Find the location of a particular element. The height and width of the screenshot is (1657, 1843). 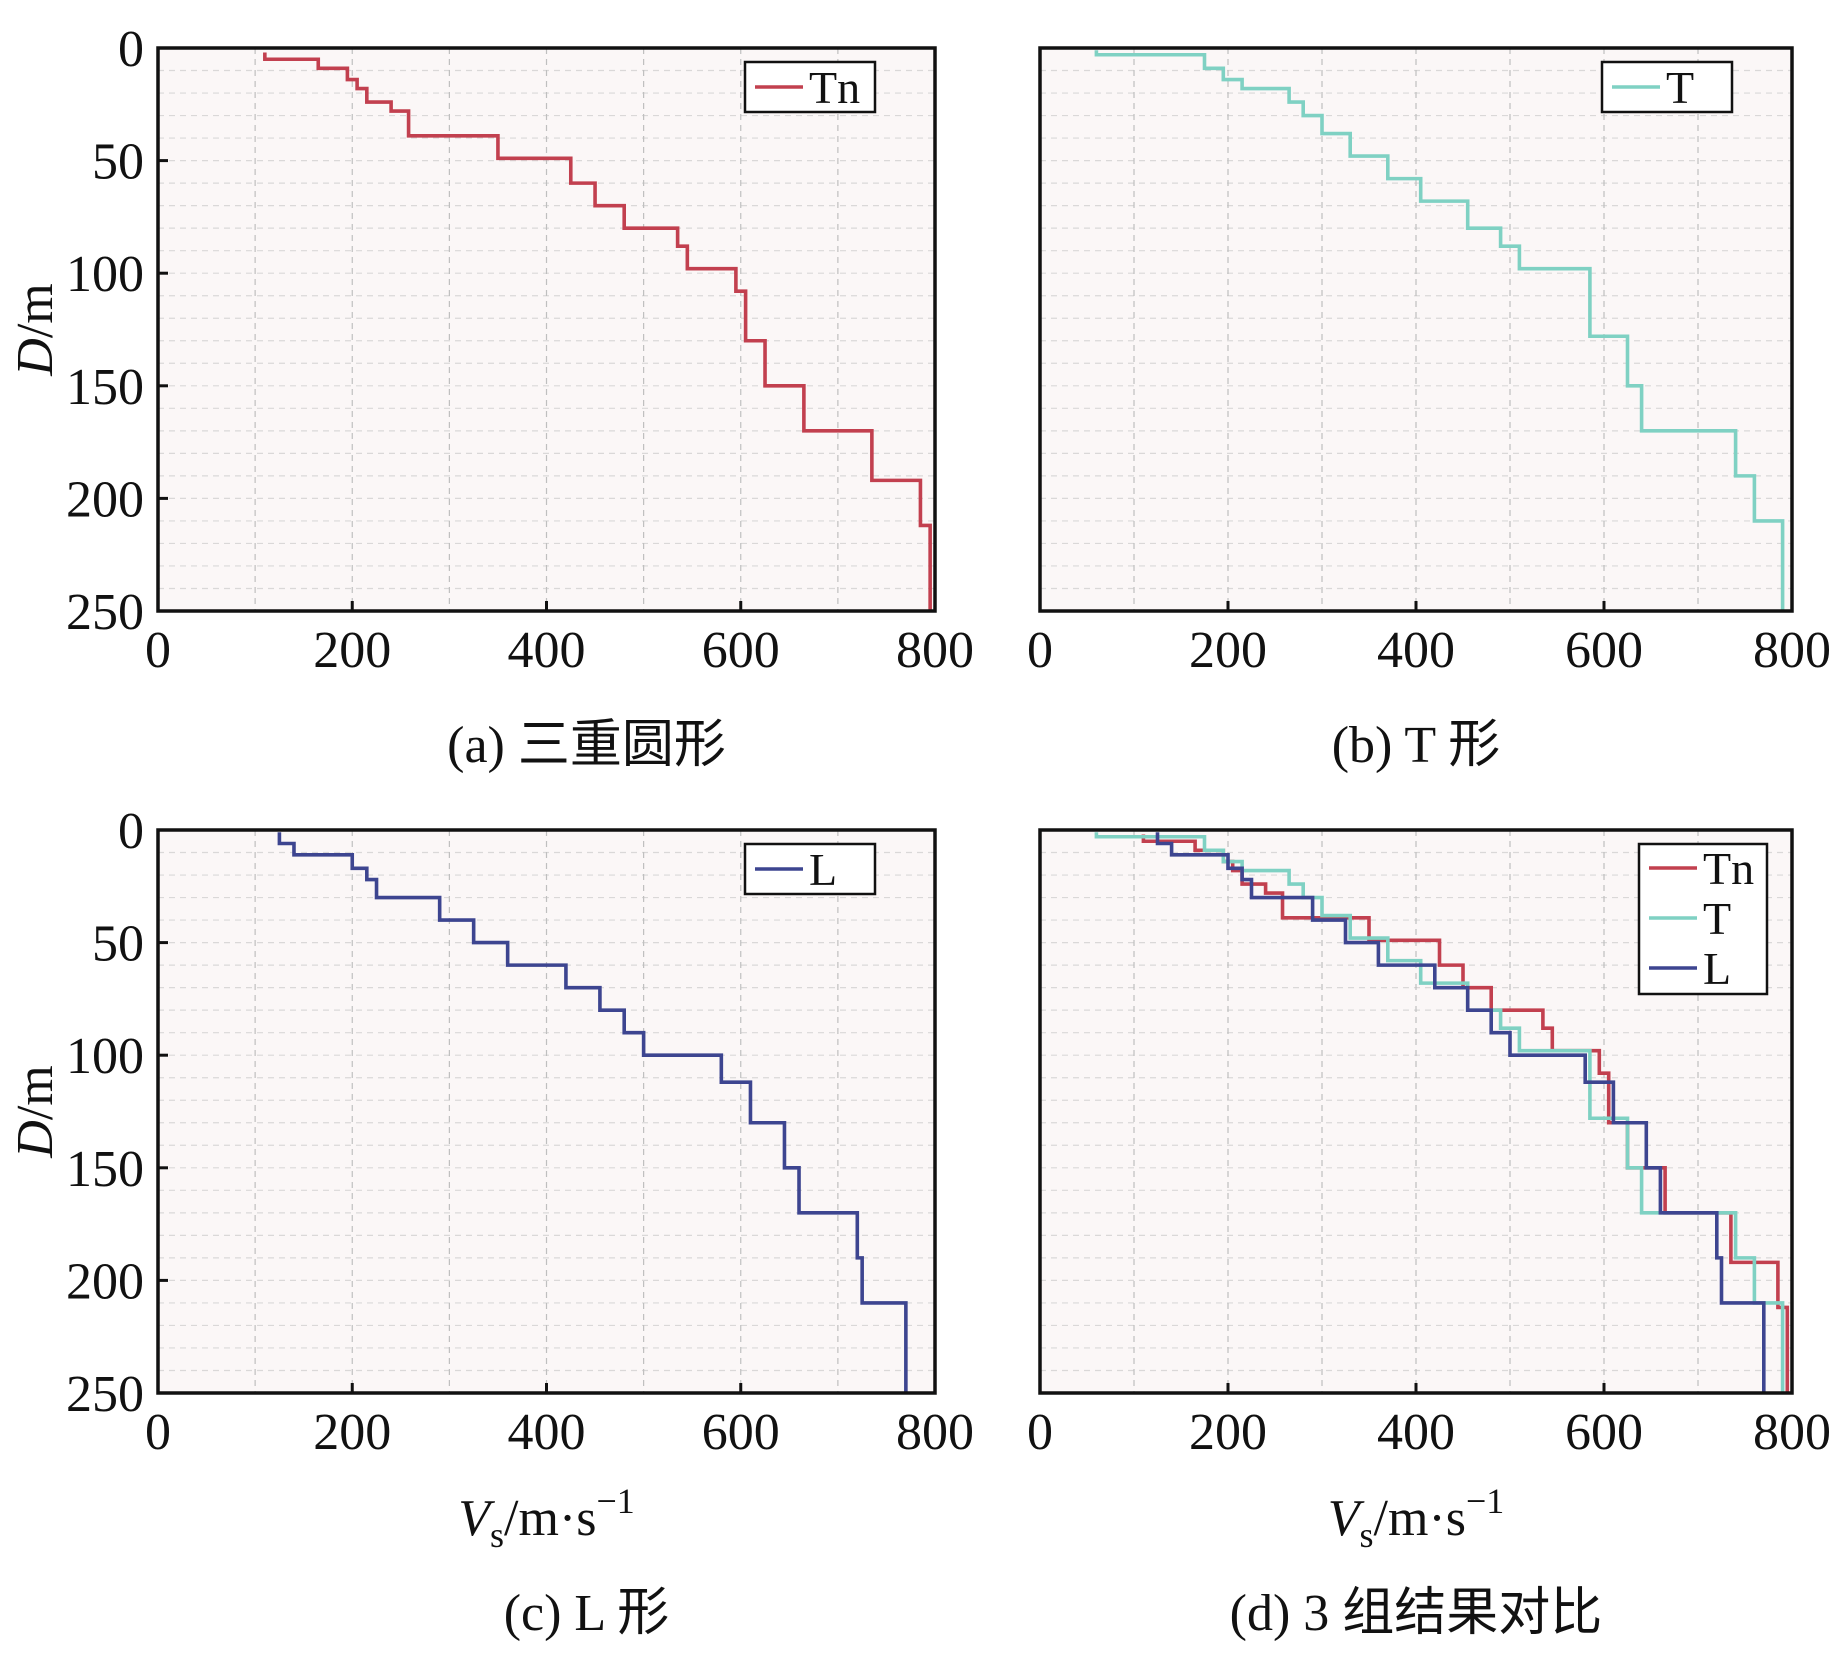

panel-a-xtick-label: 400 is located at coordinates (547, 650).